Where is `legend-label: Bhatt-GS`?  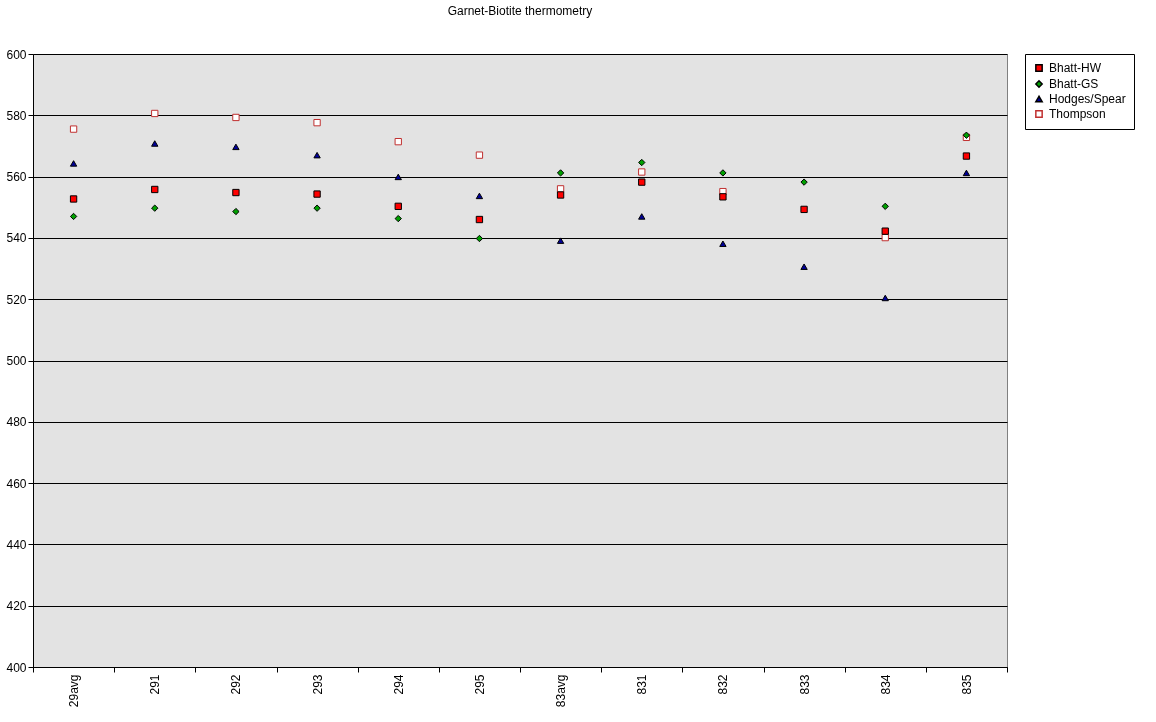
legend-label: Bhatt-GS is located at coordinates (1074, 84).